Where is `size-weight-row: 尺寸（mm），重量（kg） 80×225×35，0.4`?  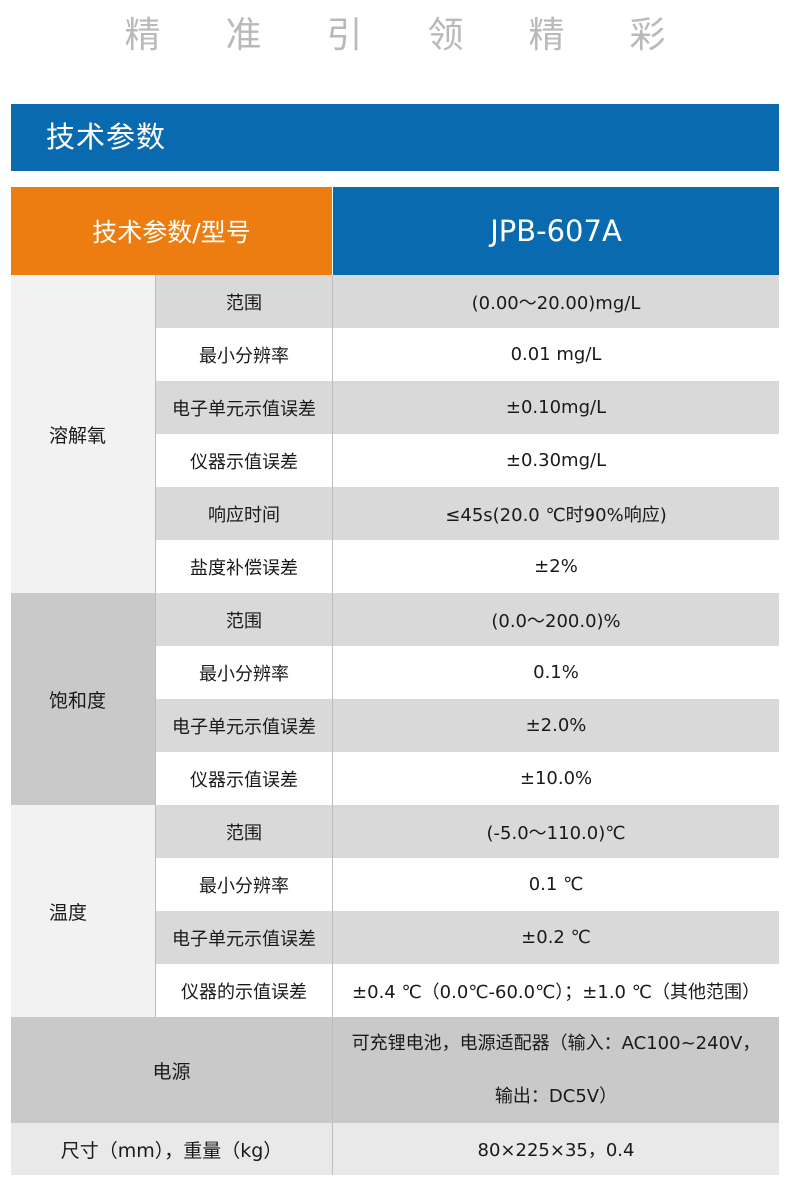
size-weight-row: 尺寸（mm），重量（kg） 80×225×35，0.4 is located at coordinates (395, 1149).